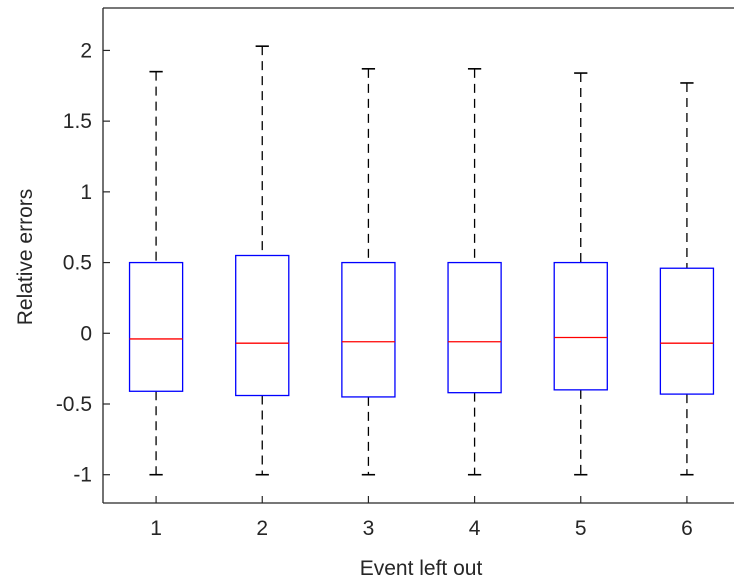  Describe the element at coordinates (77, 121) in the screenshot. I see `y-tick-label: 1.5` at that location.